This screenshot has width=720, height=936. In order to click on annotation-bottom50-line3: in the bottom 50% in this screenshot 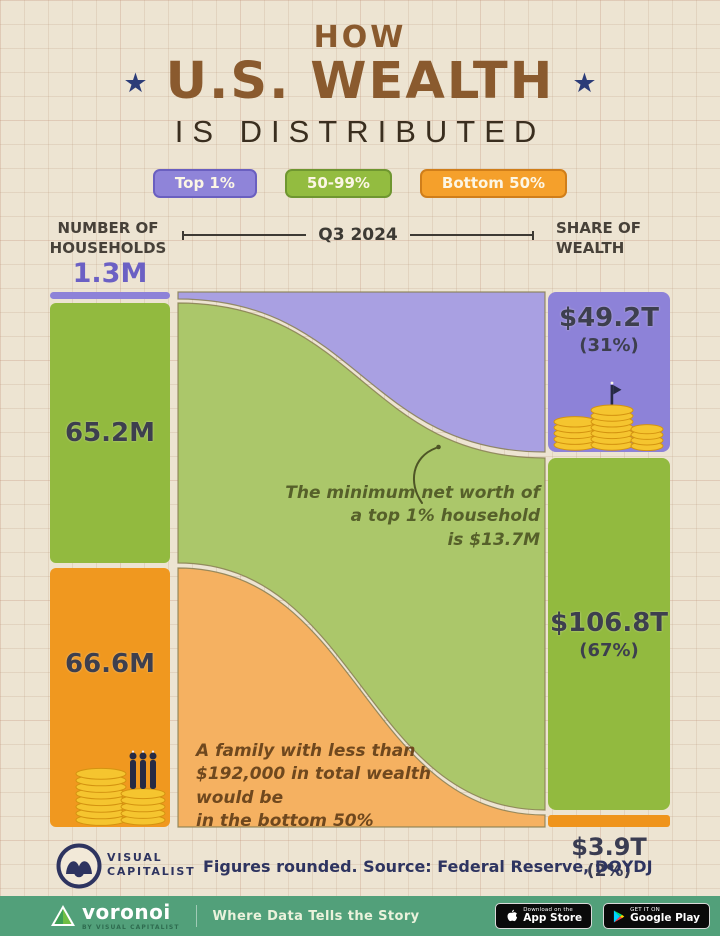, I will do `click(285, 821)`.